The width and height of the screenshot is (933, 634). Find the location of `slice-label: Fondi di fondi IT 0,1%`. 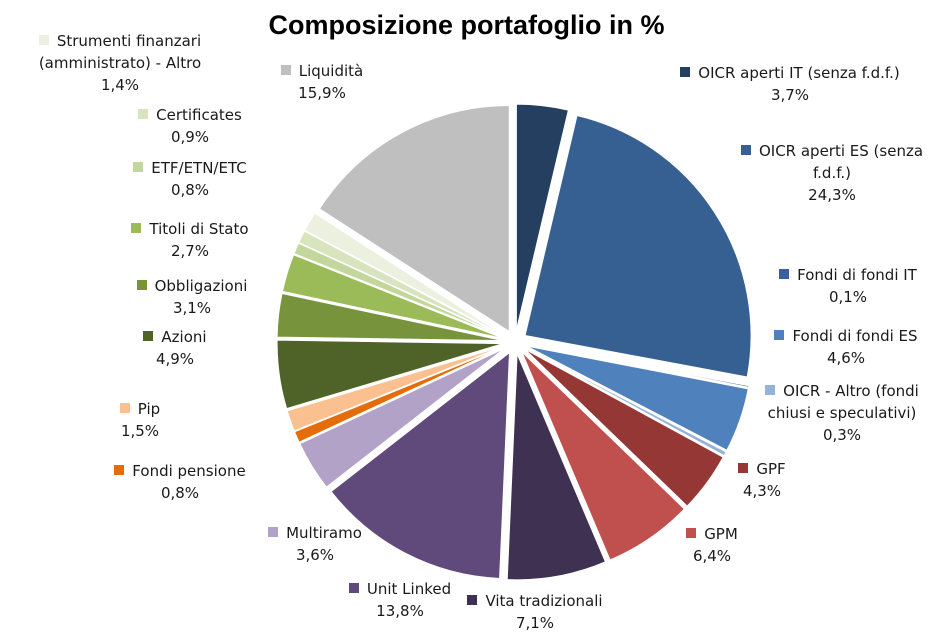

slice-label: Fondi di fondi IT 0,1% is located at coordinates (848, 286).